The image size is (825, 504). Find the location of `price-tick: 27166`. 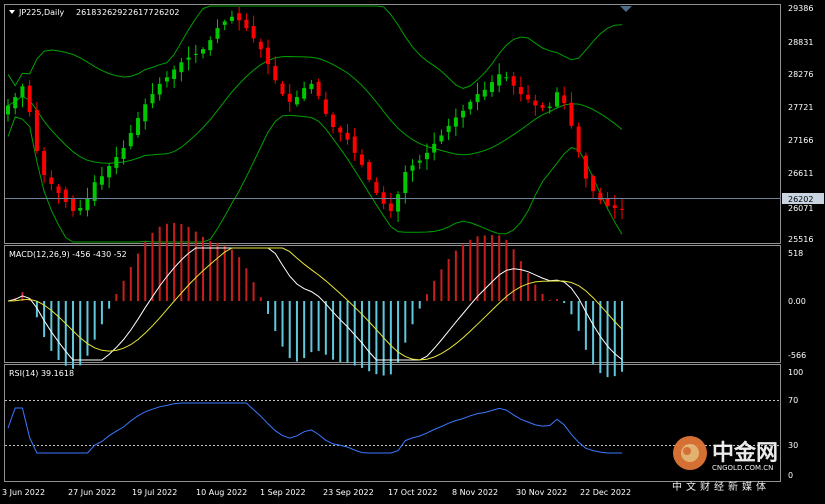

price-tick: 27166 is located at coordinates (800, 140).